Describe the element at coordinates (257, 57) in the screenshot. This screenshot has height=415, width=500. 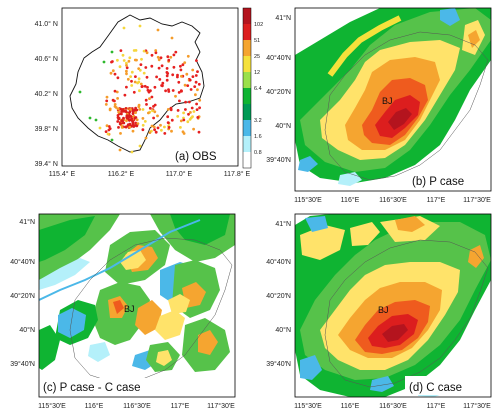
I see `cb-label: 25` at that location.